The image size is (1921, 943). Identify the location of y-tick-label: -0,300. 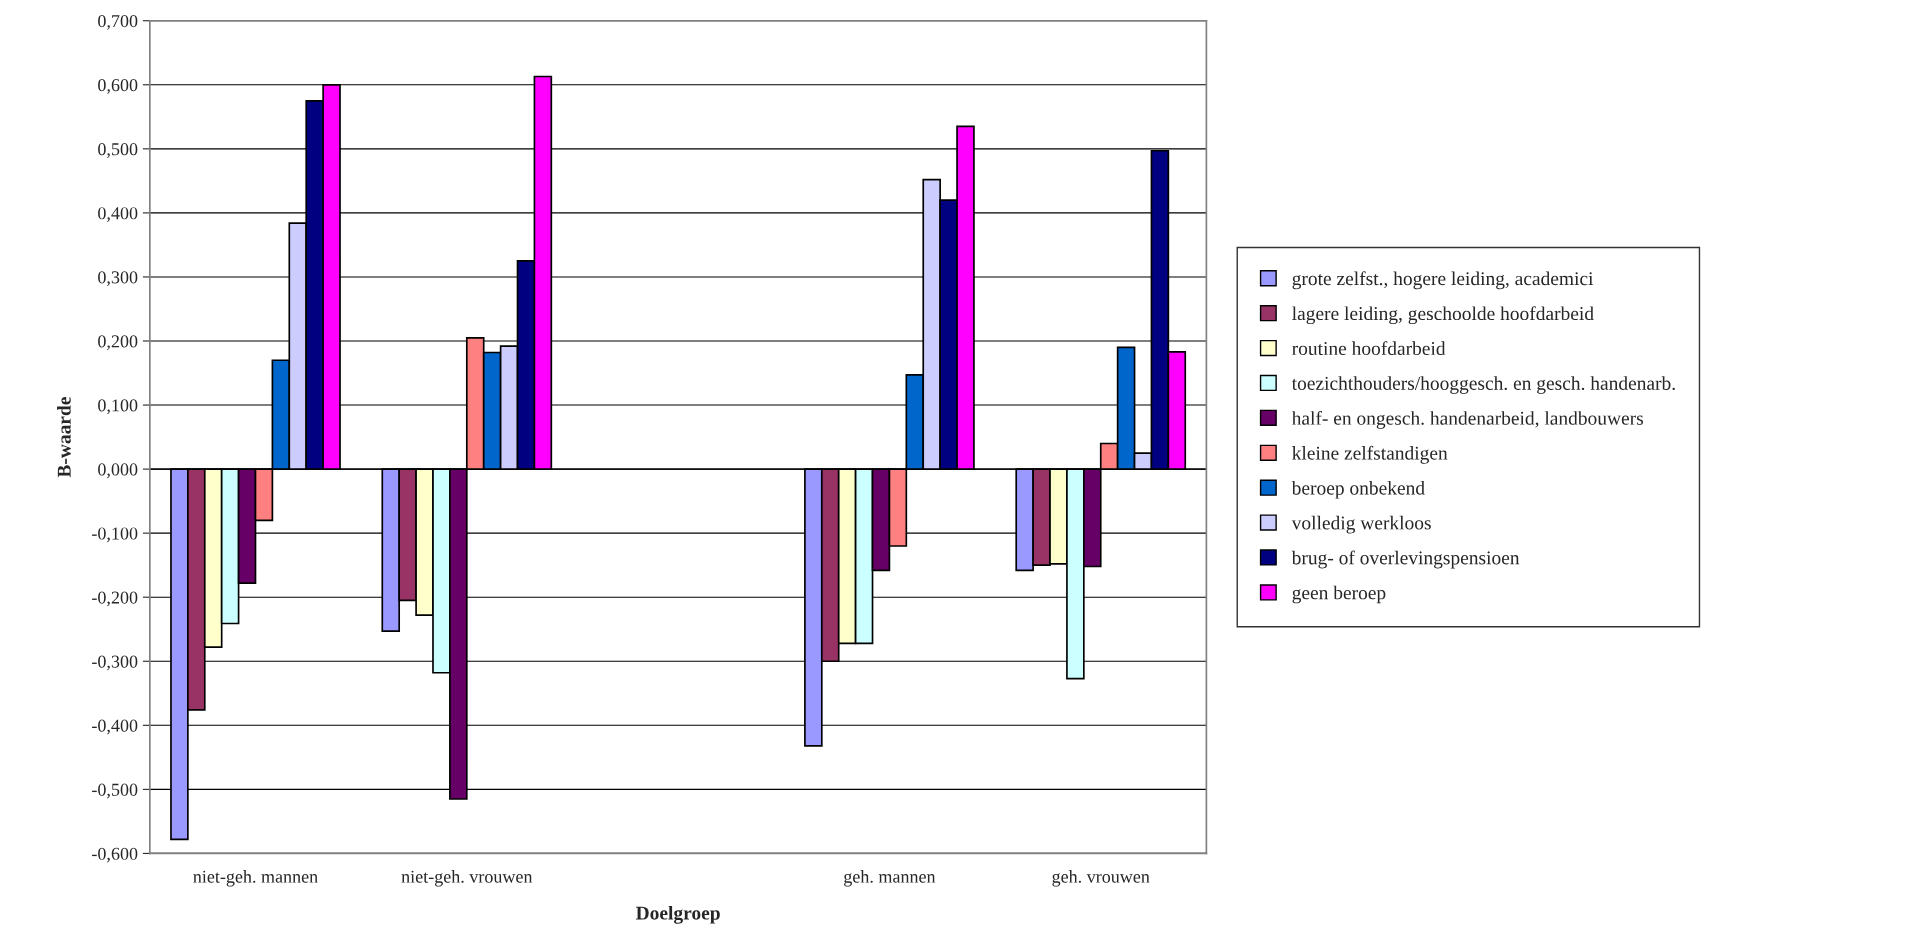
(115, 663).